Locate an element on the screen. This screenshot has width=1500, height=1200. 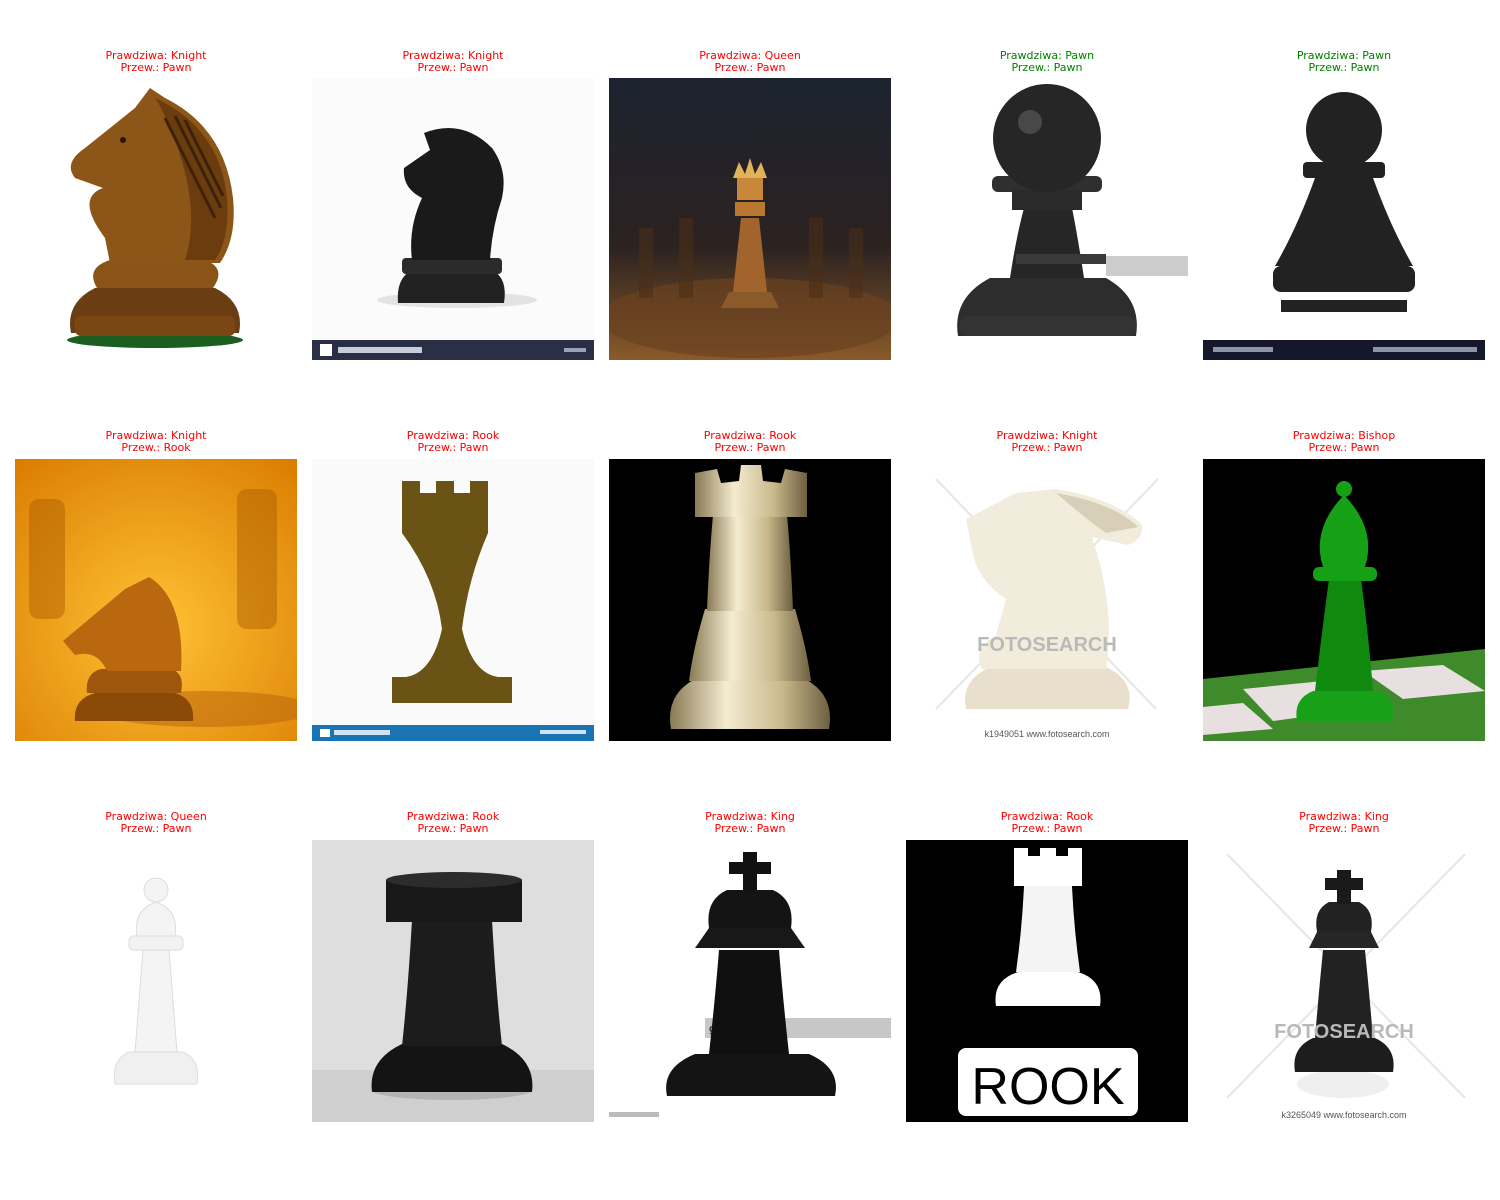
panel-3: Prawdziwa: Queen Przew.: Pawn is located at coordinates (750, 204).